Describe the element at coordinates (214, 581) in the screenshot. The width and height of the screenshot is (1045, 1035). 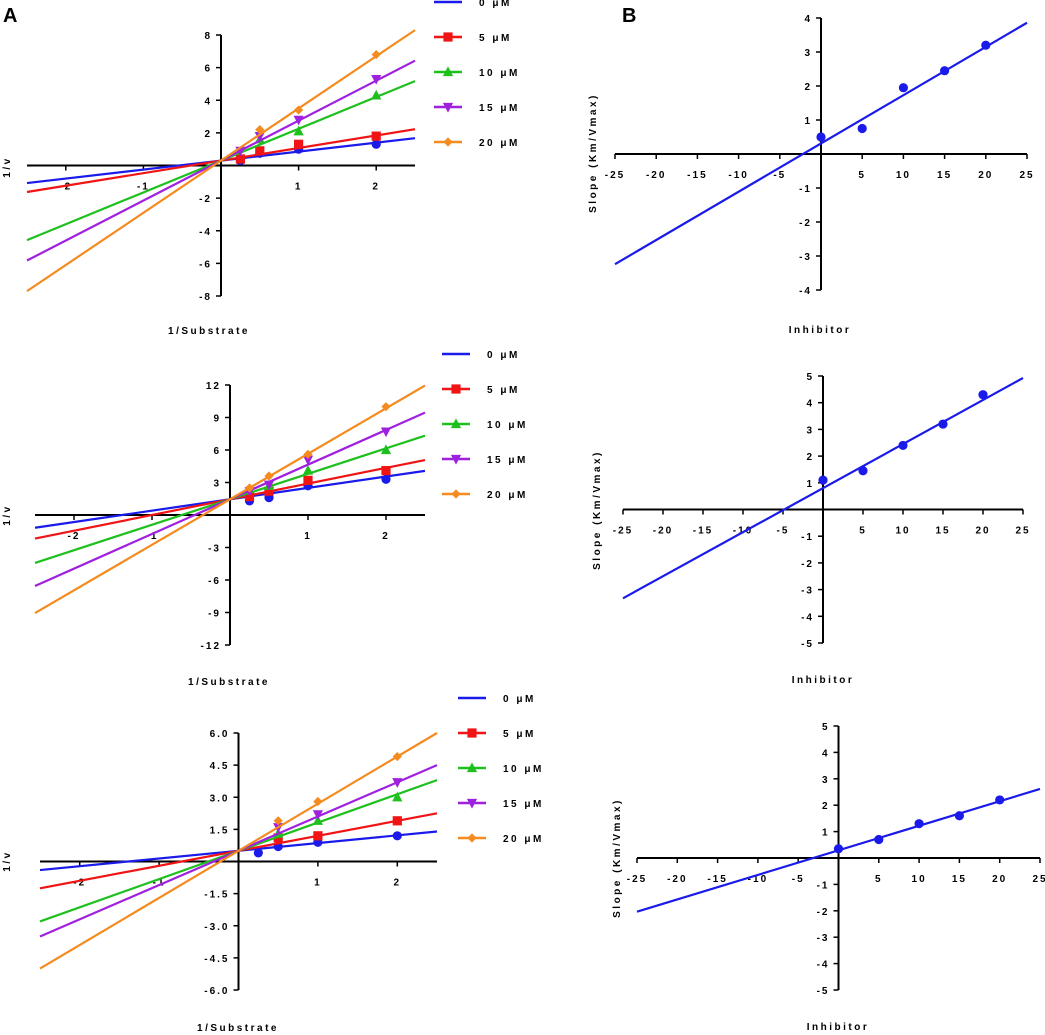
I see `y-tick-label: -6` at that location.